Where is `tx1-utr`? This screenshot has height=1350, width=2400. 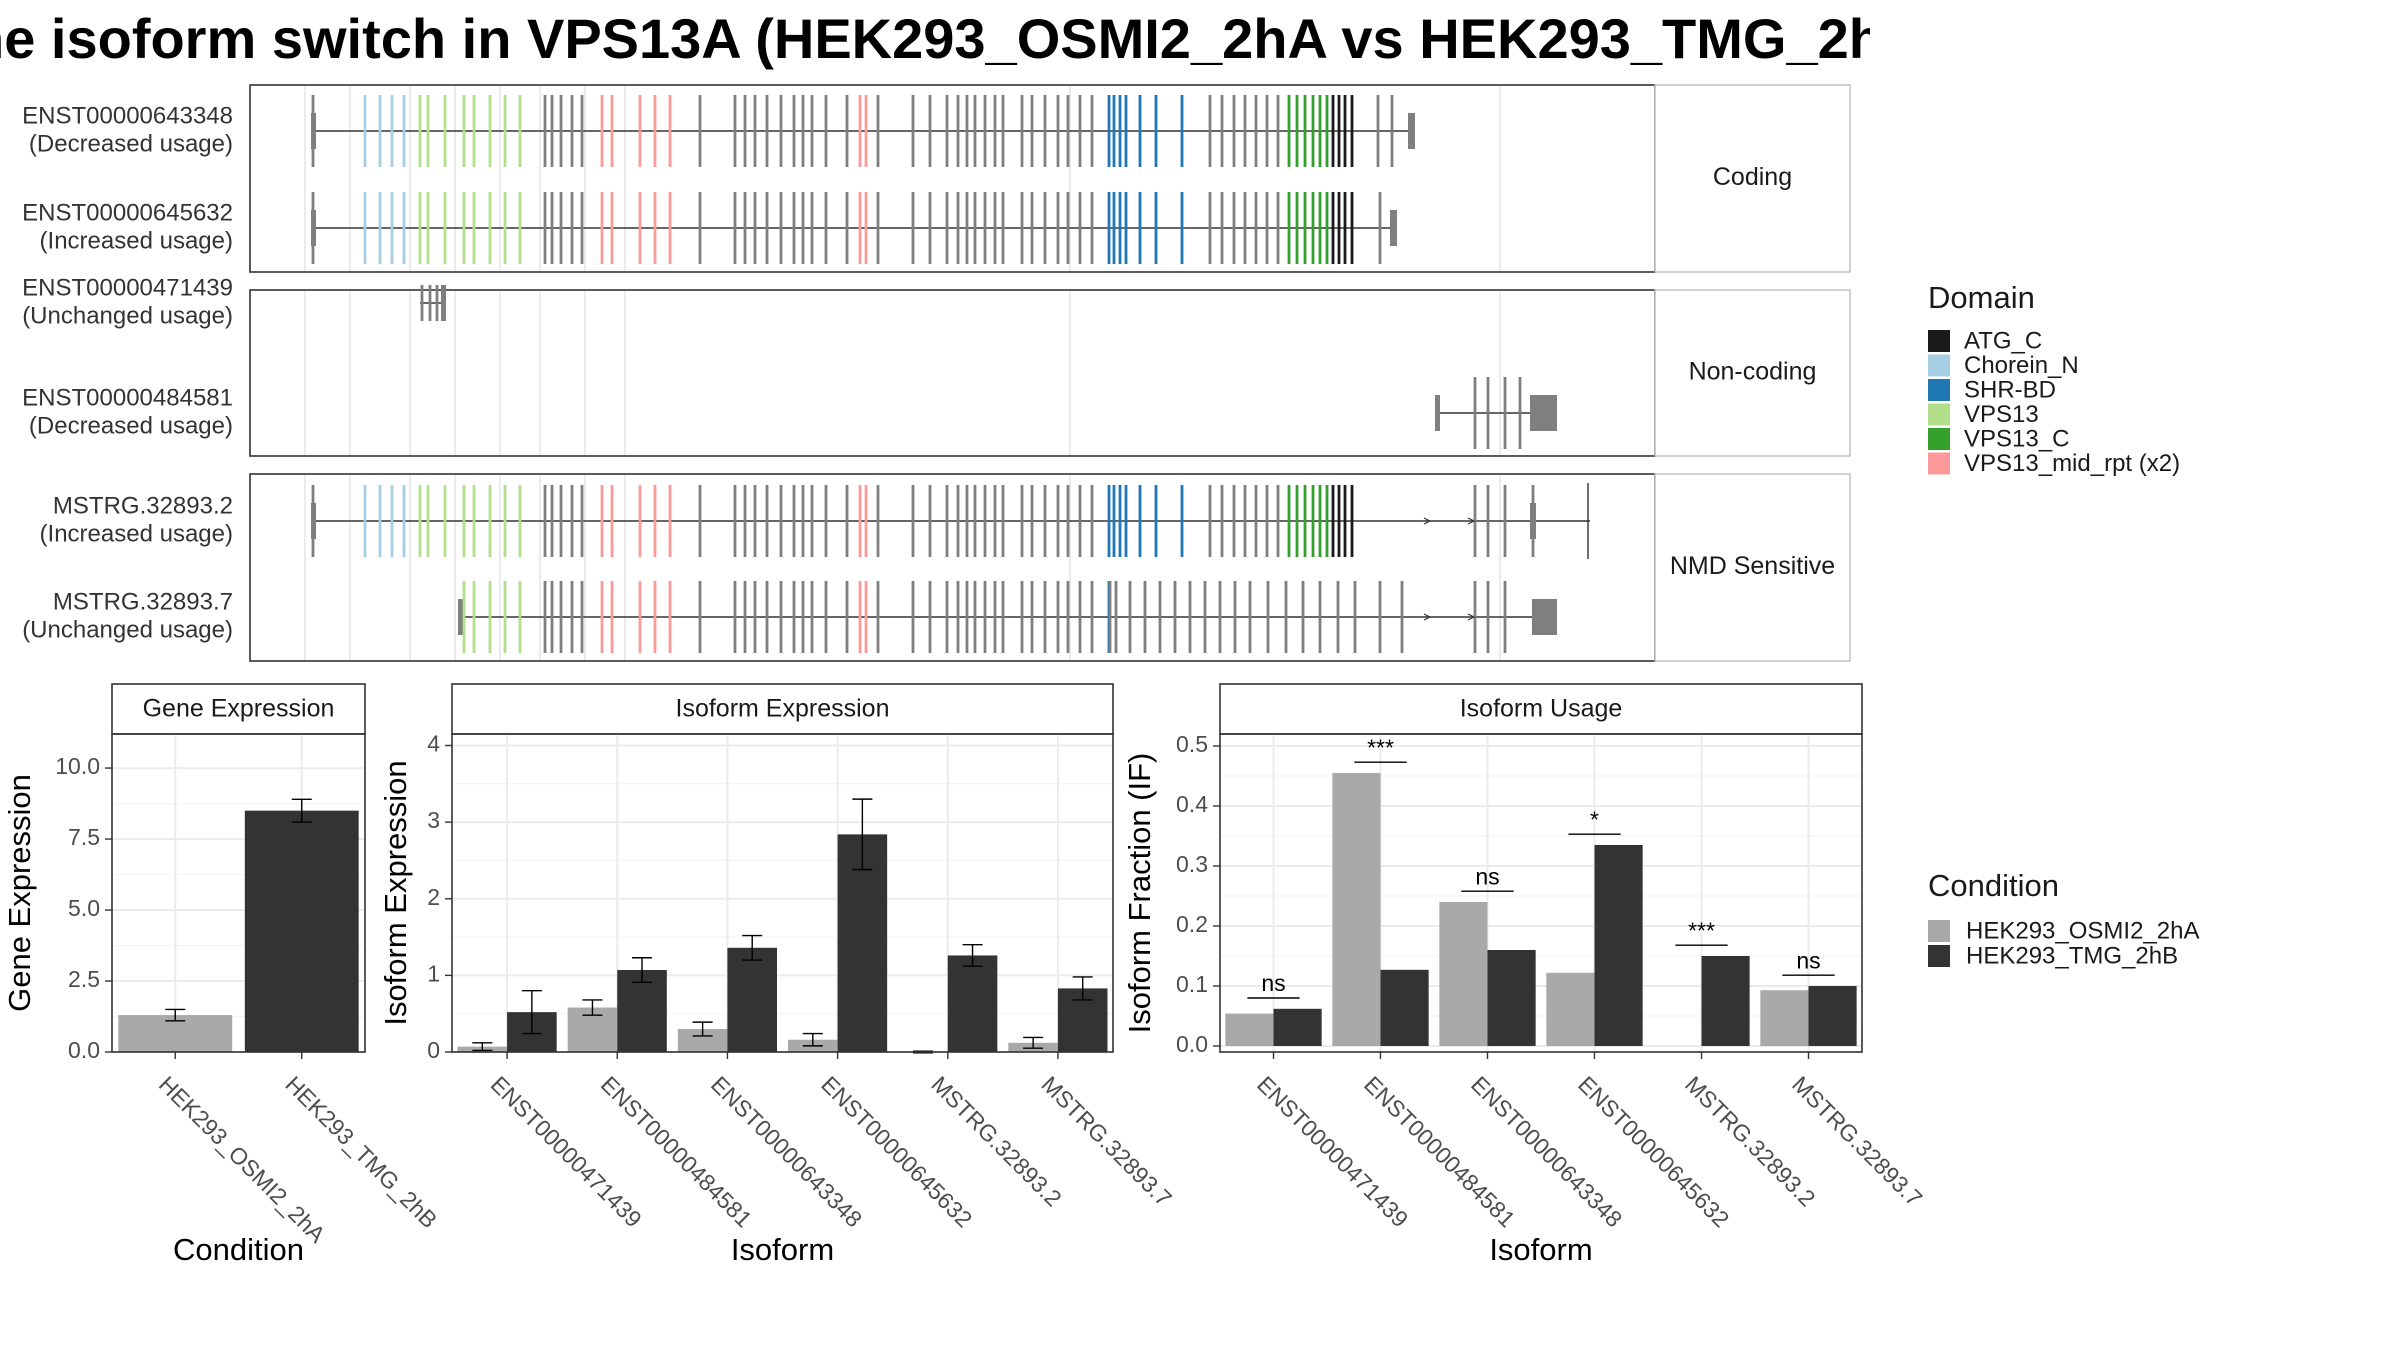 tx1-utr is located at coordinates (1411, 131).